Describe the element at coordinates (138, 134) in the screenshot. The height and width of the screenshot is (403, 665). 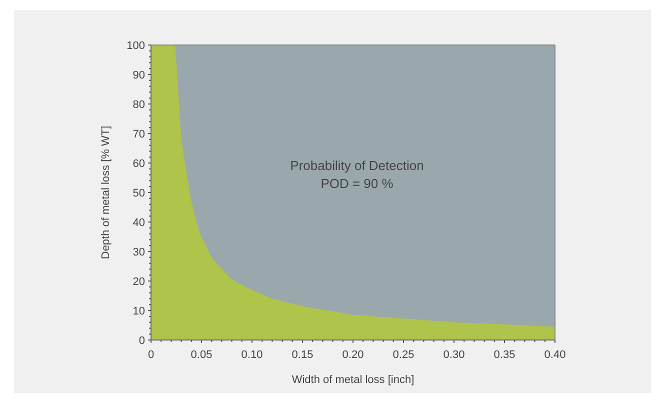
I see `y-tick-label: 70` at that location.